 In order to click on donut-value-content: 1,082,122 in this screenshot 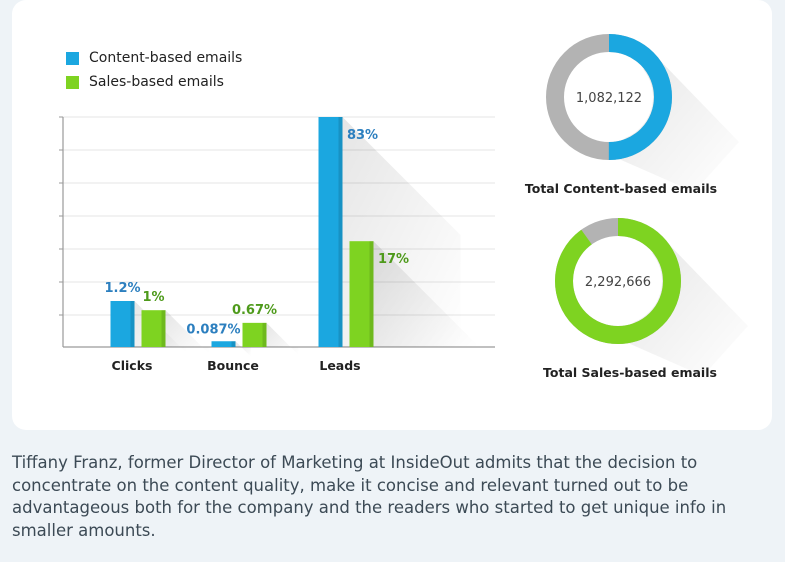, I will do `click(609, 98)`.